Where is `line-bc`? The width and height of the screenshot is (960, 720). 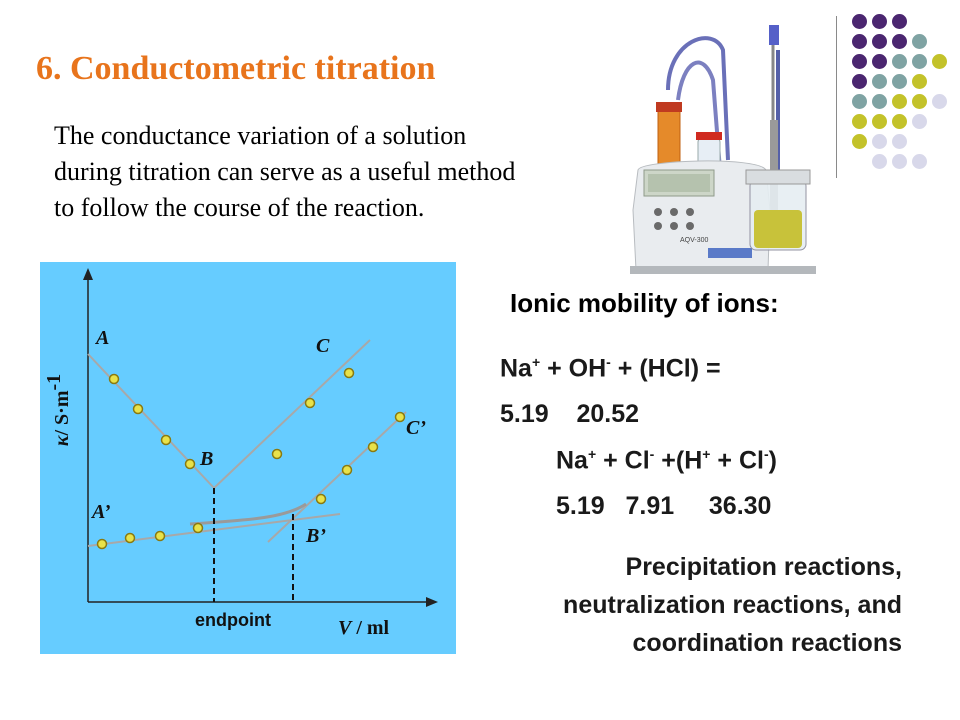 line-bc is located at coordinates (292, 414).